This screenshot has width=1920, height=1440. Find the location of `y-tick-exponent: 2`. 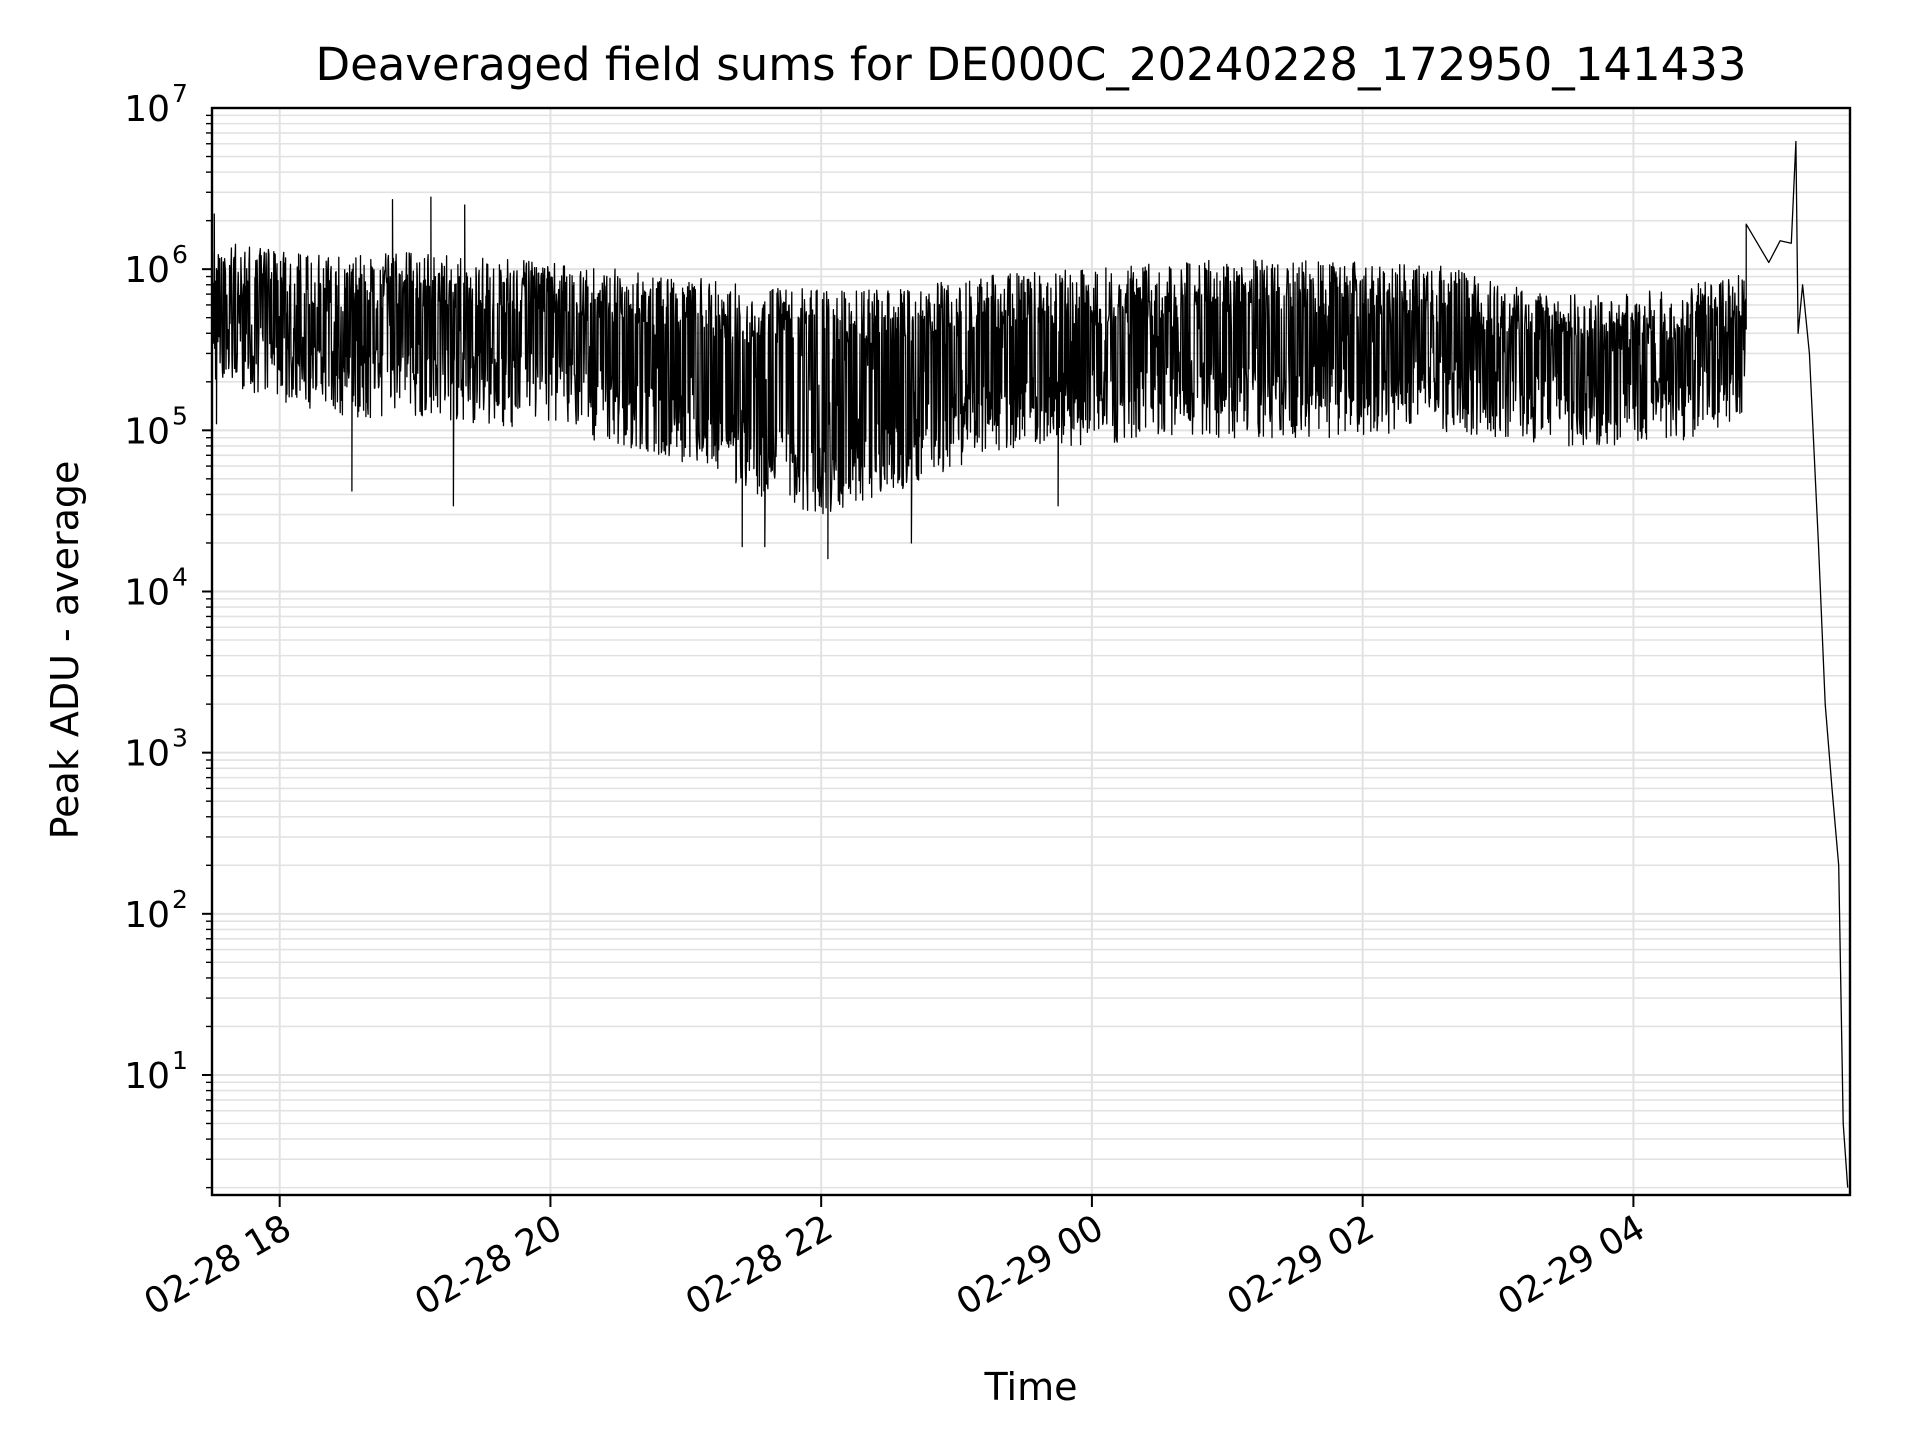

y-tick-exponent: 2 is located at coordinates (180, 899).